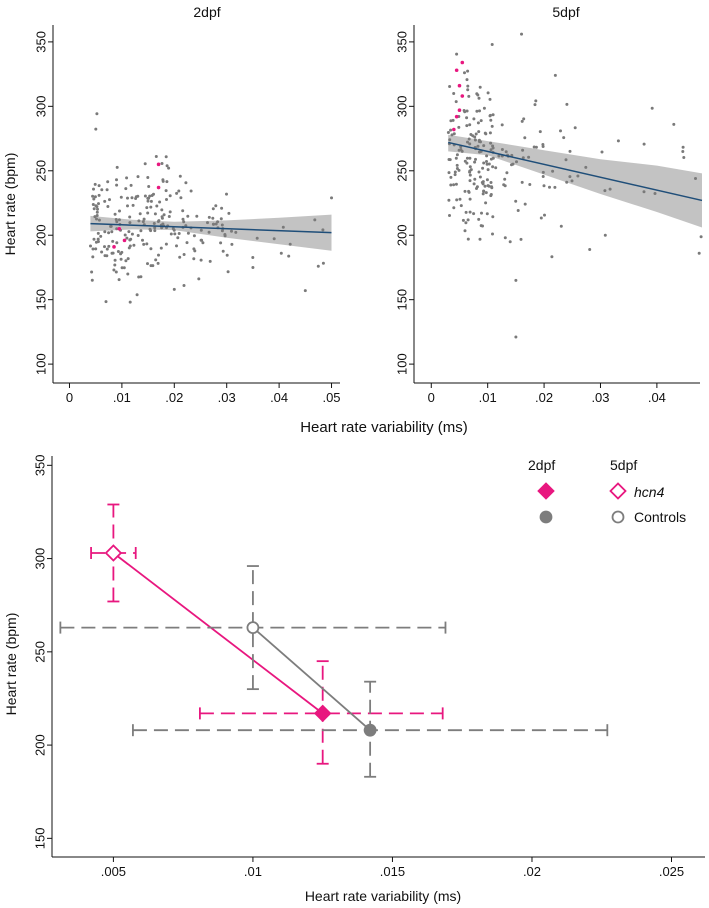  Describe the element at coordinates (40, 559) in the screenshot. I see `summary-y-tick-label: 300` at that location.